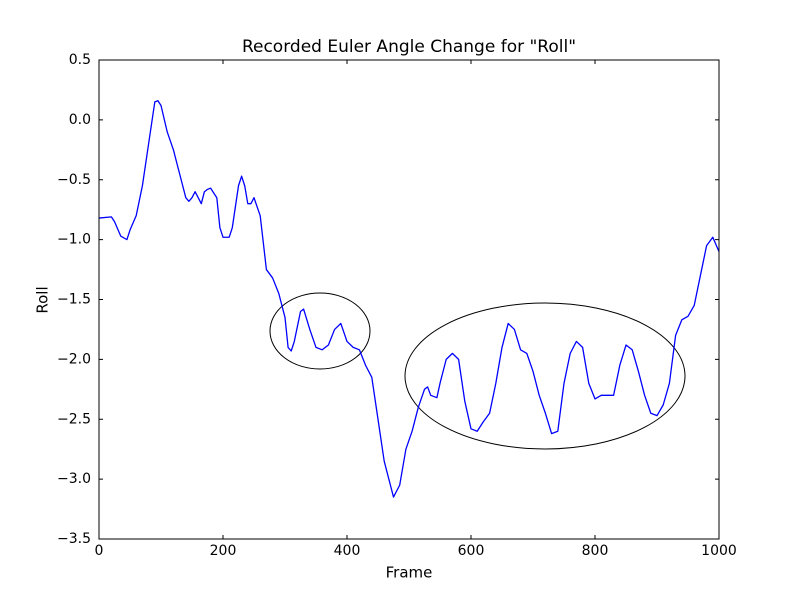  What do you see at coordinates (471, 551) in the screenshot?
I see `x-tick-label: 600` at bounding box center [471, 551].